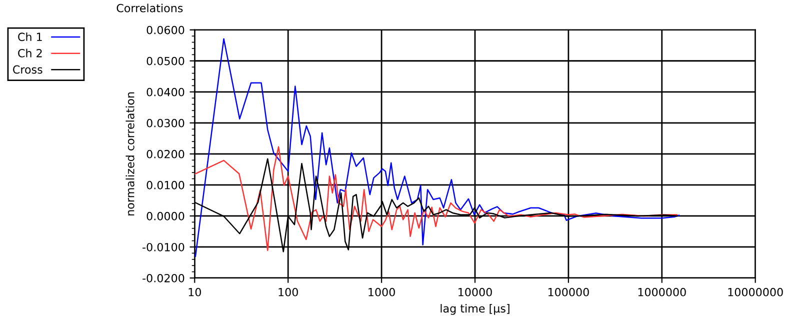  I want to click on y-tick-label: 0.0000, so click(165, 216).